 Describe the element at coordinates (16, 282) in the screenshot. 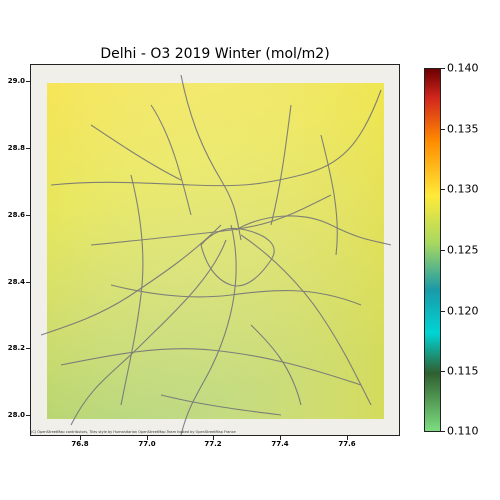

I see `y-tick-label: 28.4` at that location.